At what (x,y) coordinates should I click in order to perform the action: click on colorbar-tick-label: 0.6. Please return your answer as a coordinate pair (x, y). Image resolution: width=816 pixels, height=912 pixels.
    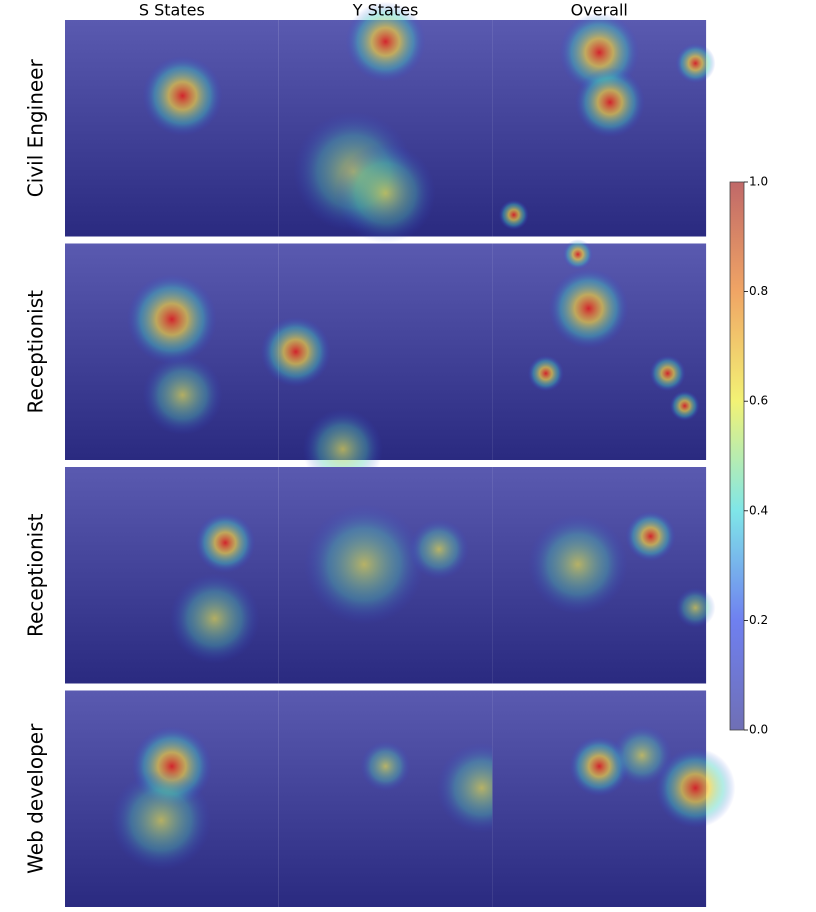
    Looking at the image, I should click on (758, 401).